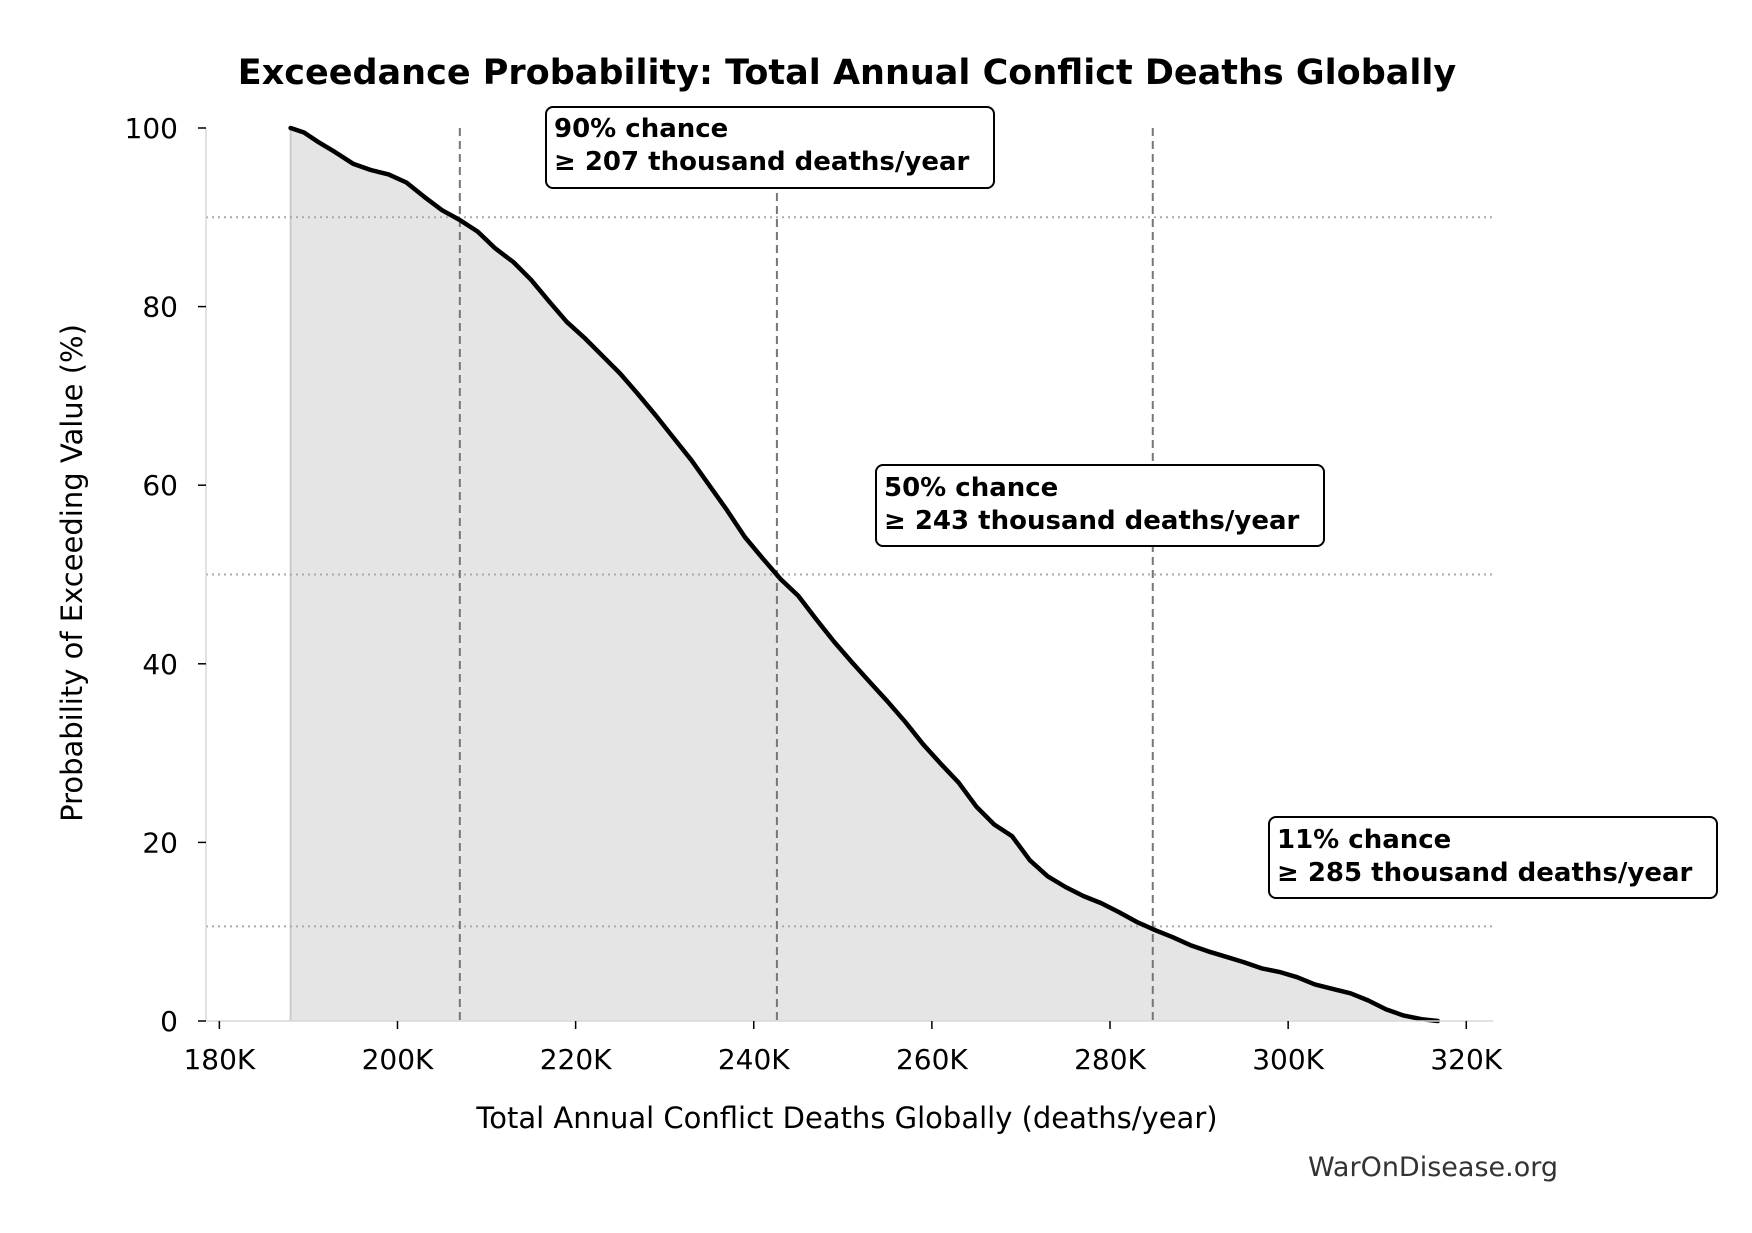  I want to click on y-tick-label: 100, so click(151, 128).